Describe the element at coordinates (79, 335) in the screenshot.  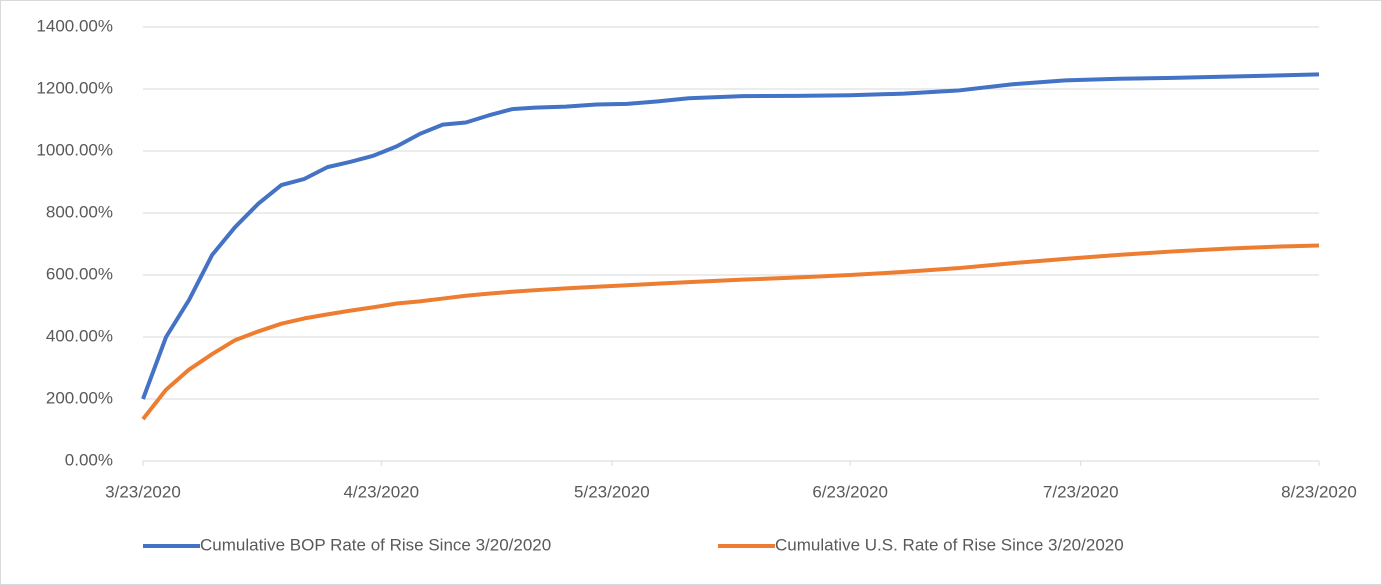
I see `y-tick-label: 400.00%` at that location.